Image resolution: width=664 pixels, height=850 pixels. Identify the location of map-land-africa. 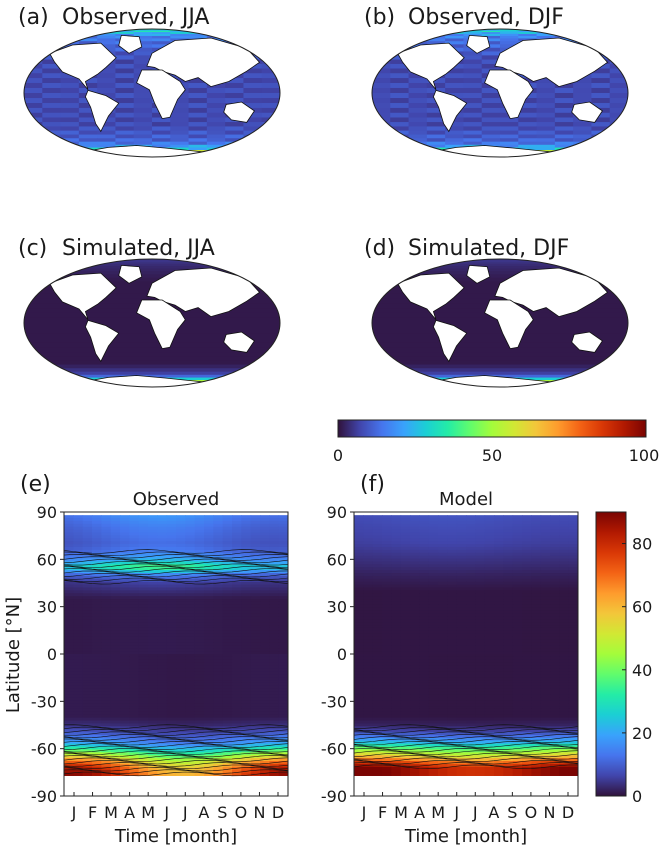
(509, 94).